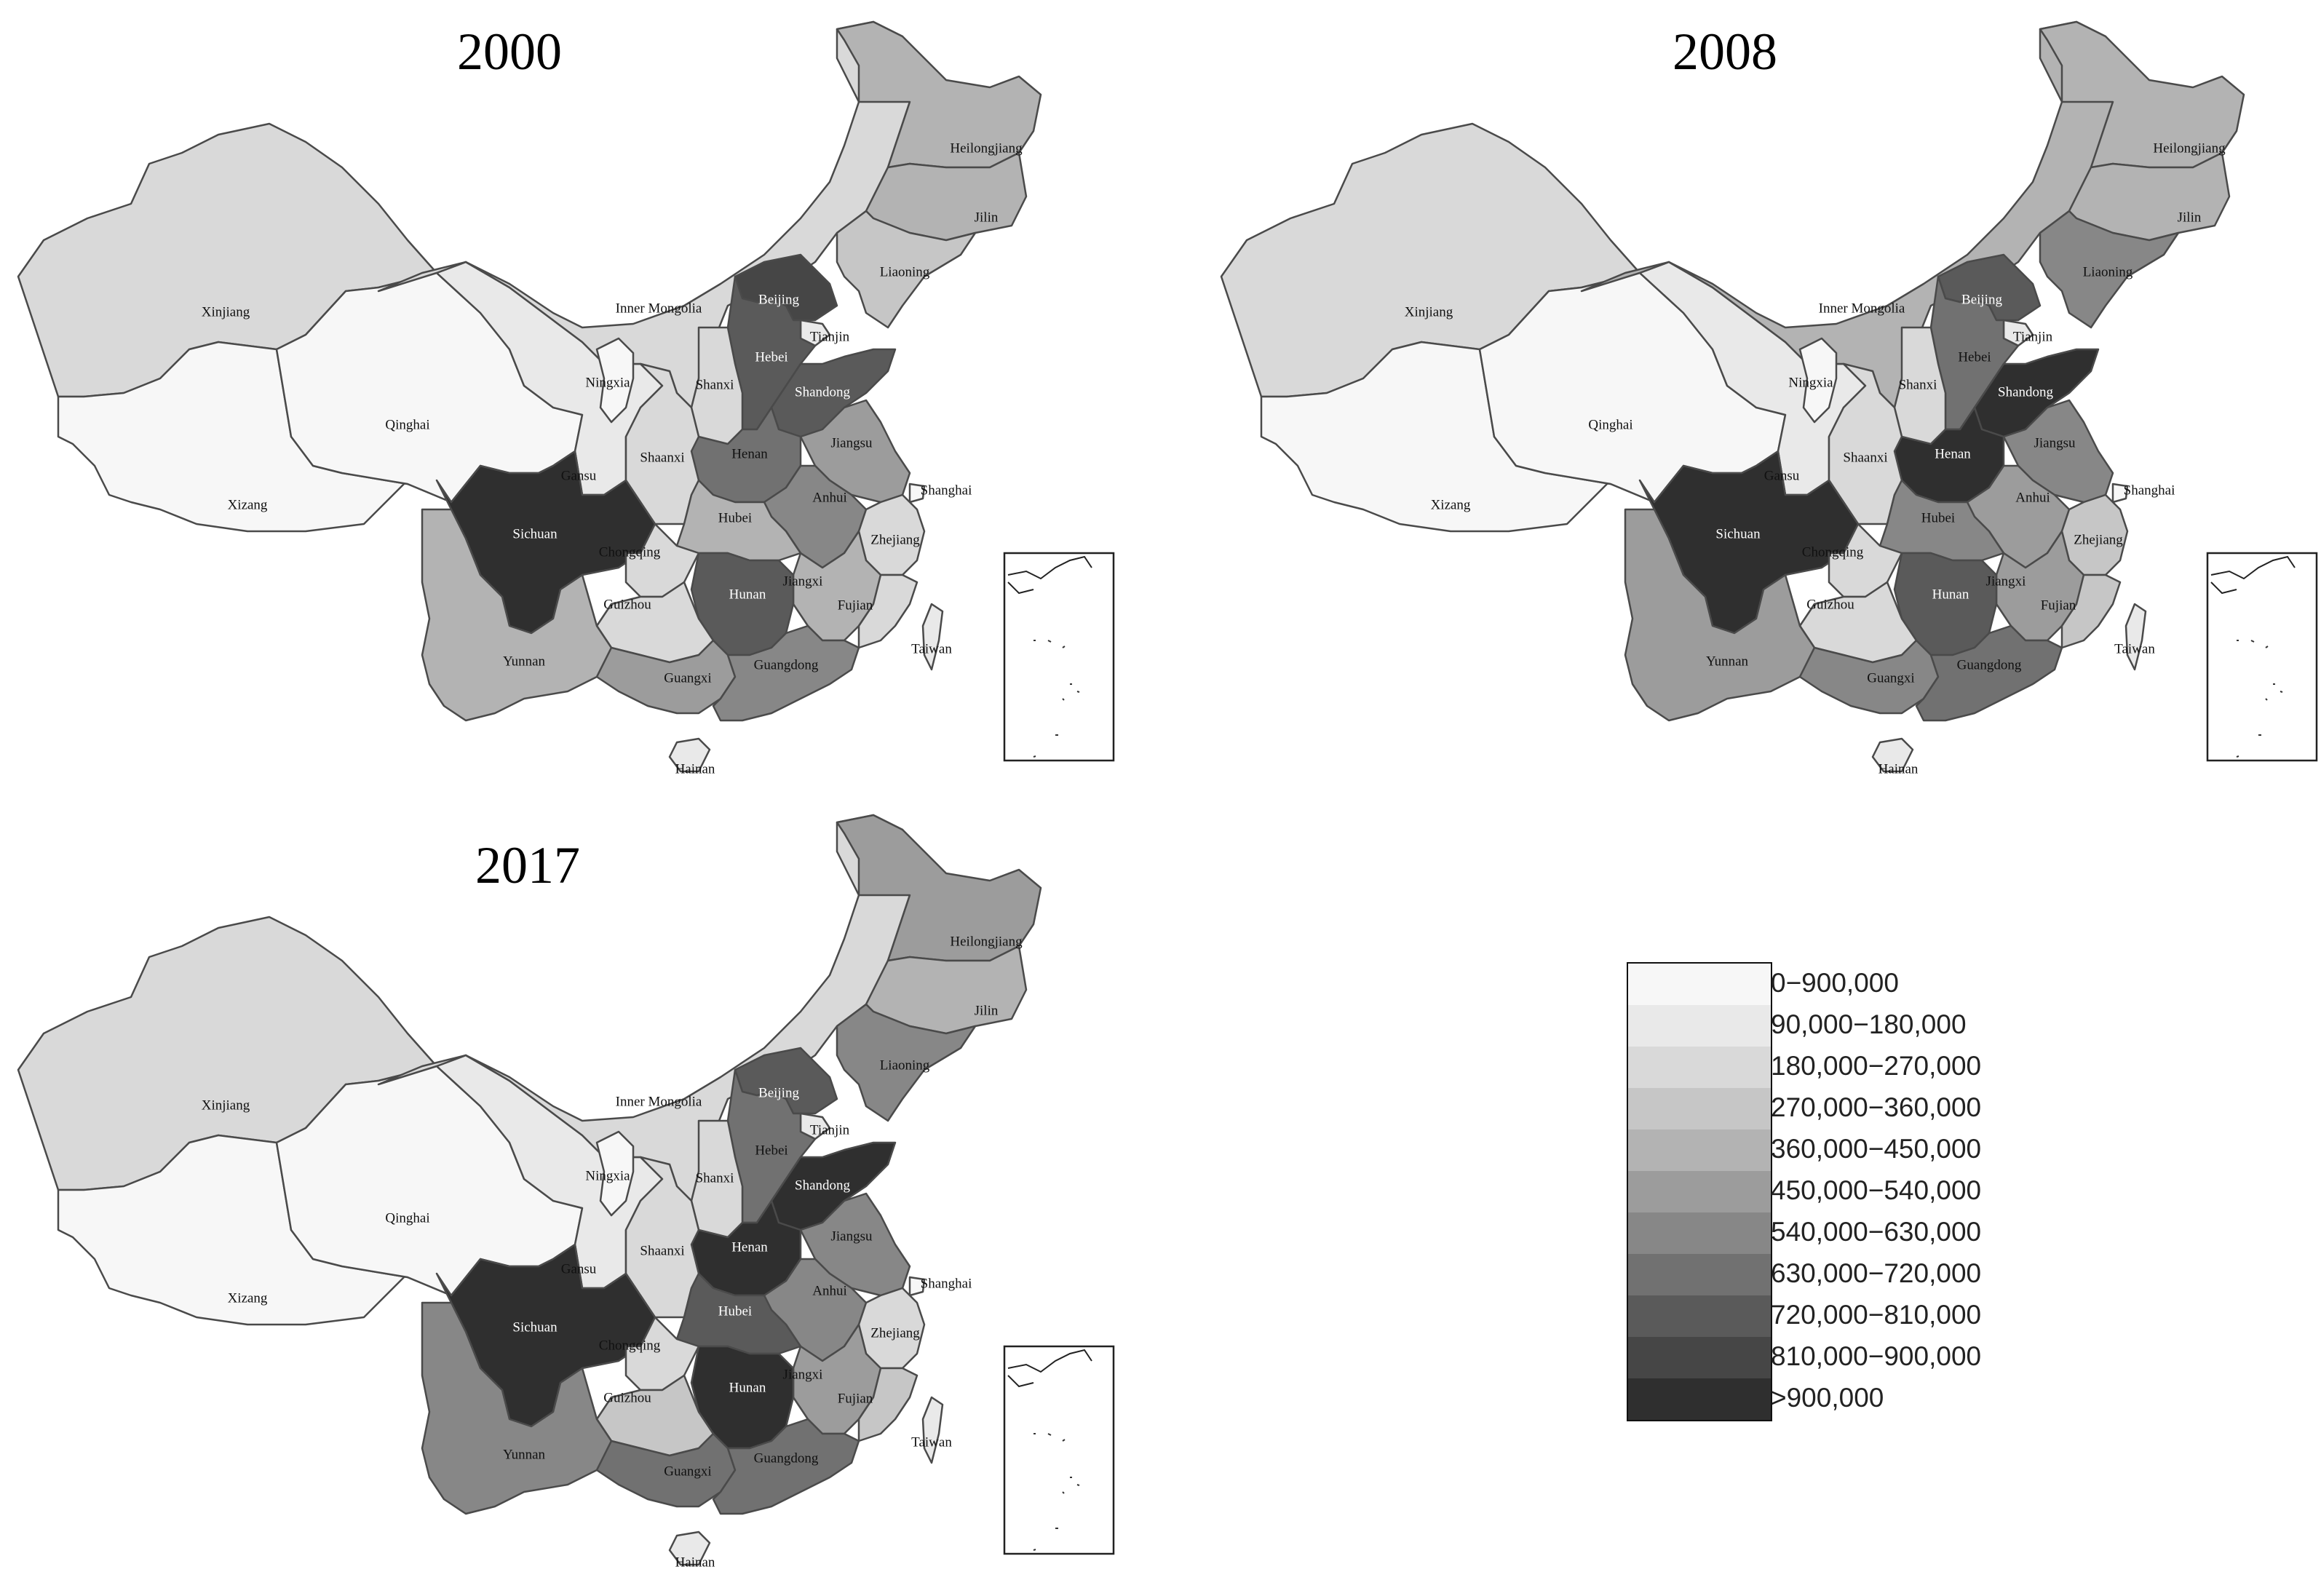 Image resolution: width=2321 pixels, height=1596 pixels. What do you see at coordinates (1828, 1398) in the screenshot?
I see `legend-label-10: >900,000` at bounding box center [1828, 1398].